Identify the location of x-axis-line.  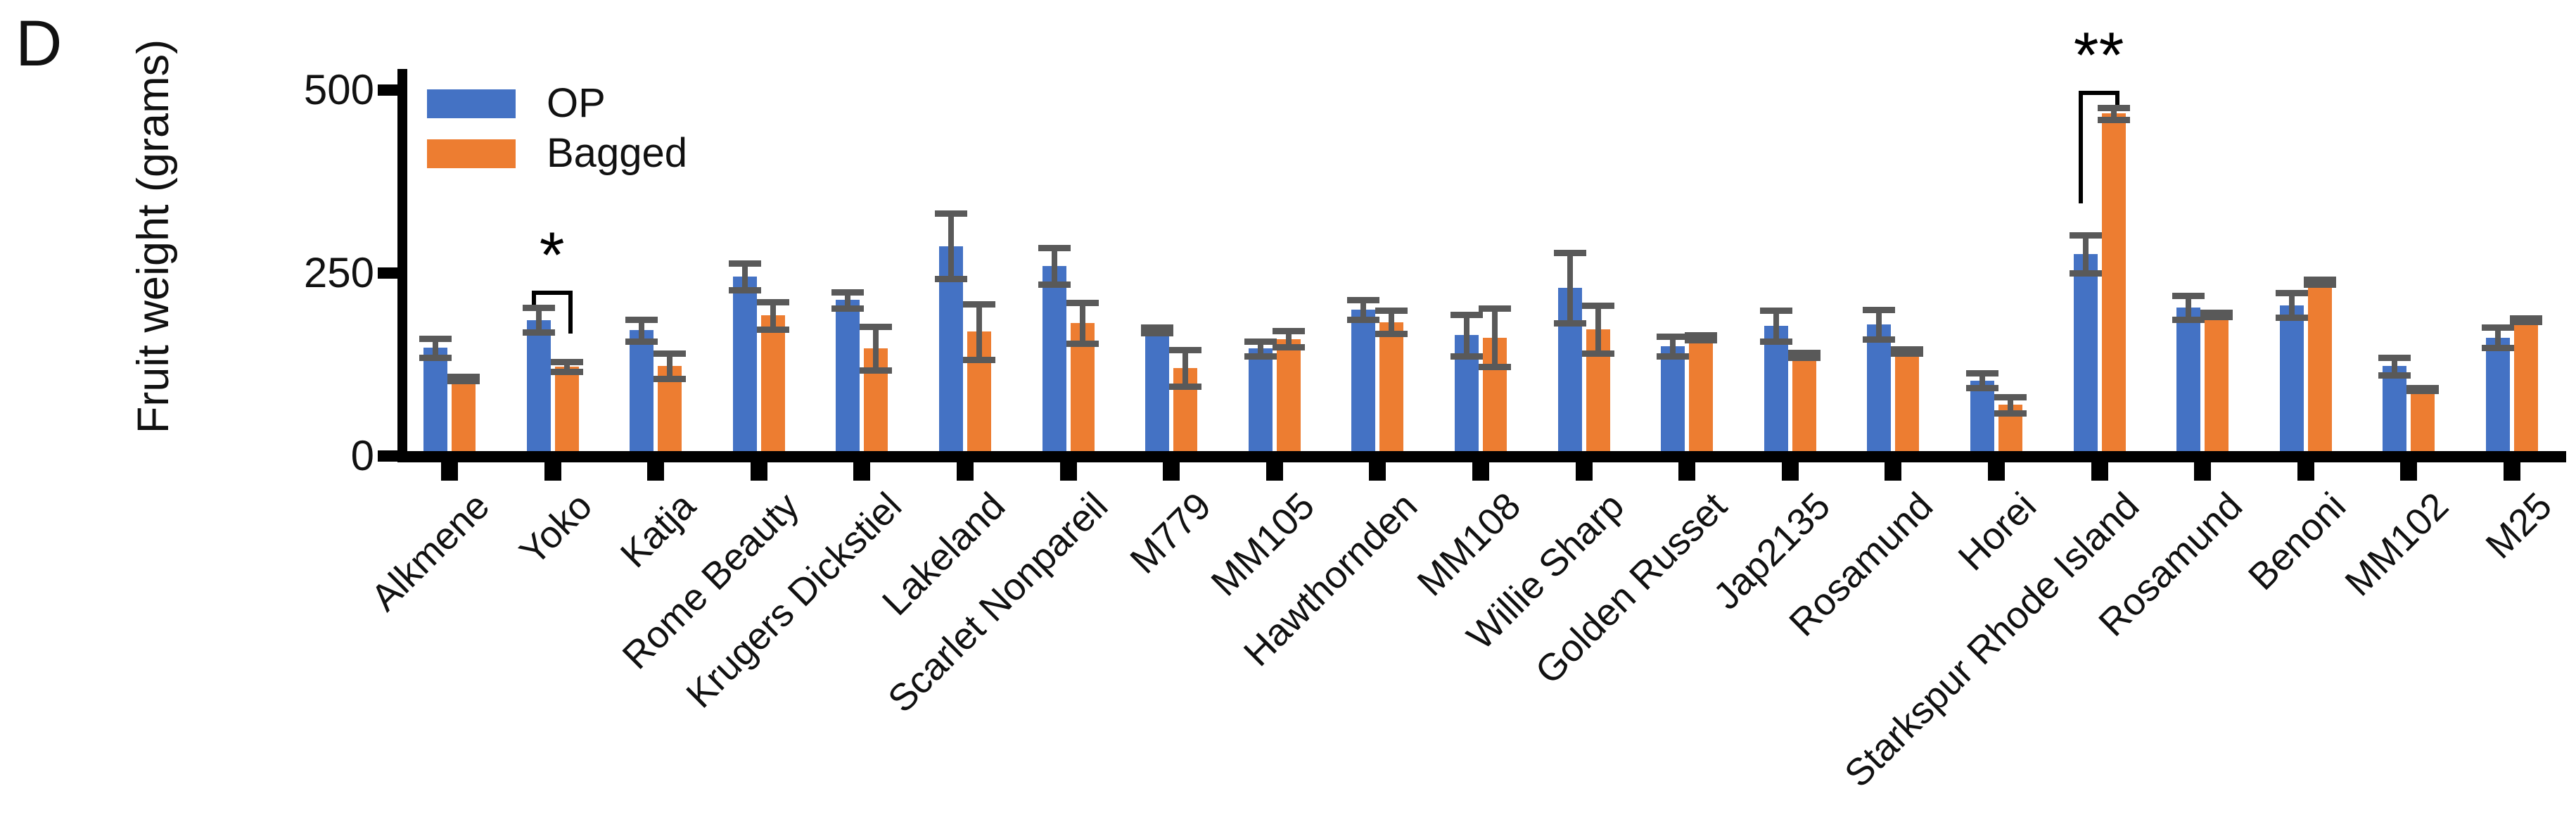
(1481, 456).